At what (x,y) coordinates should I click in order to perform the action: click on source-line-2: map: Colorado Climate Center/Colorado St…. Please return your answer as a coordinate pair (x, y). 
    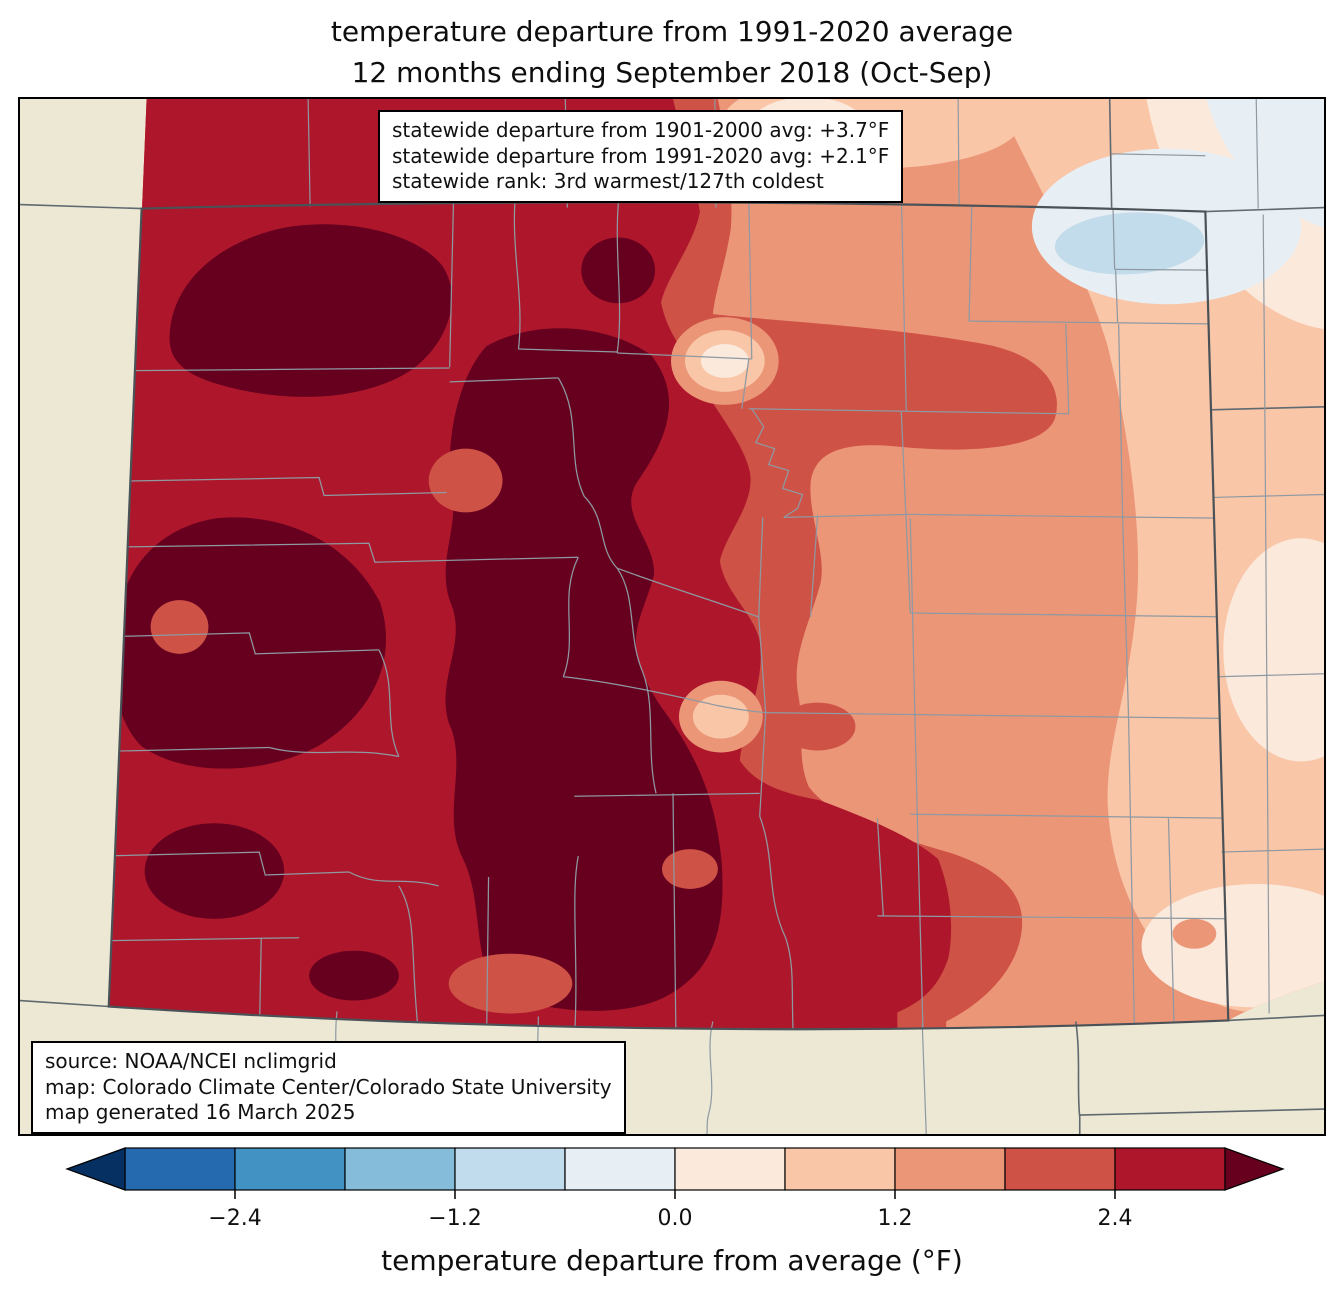
    Looking at the image, I should click on (328, 1086).